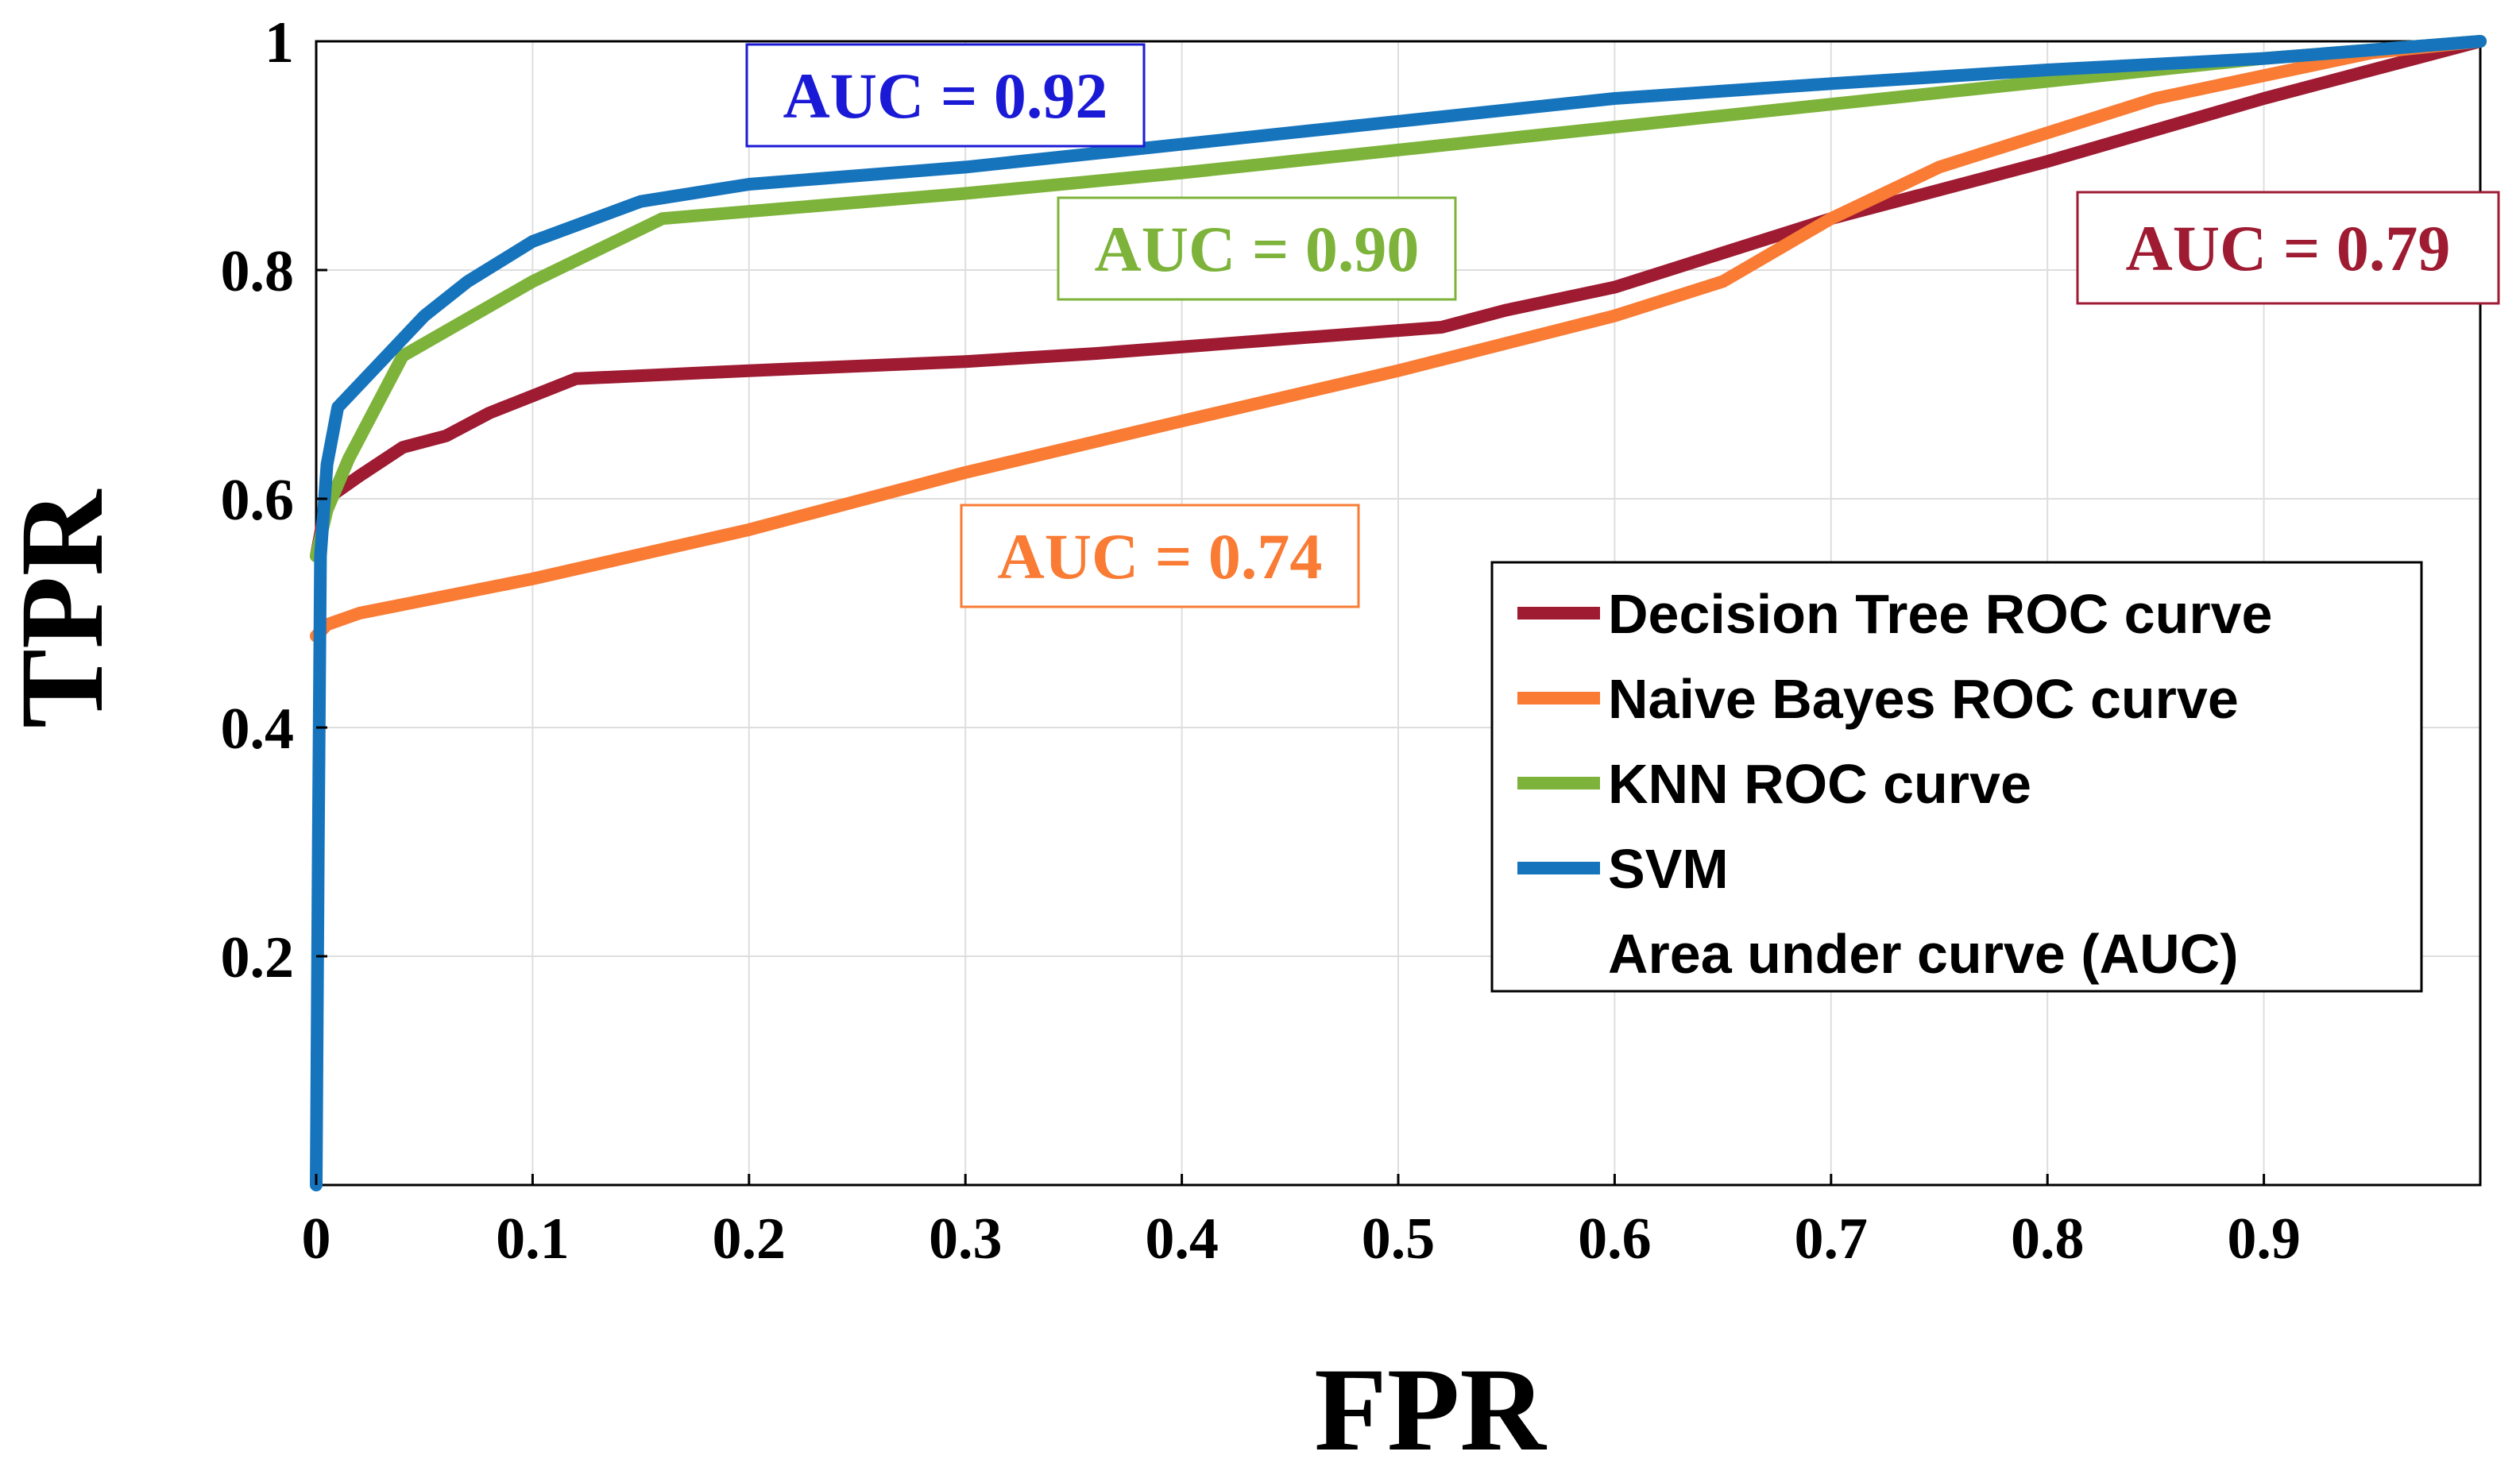 The image size is (2520, 1463). I want to click on x-tick-label: 0.4, so click(1182, 1239).